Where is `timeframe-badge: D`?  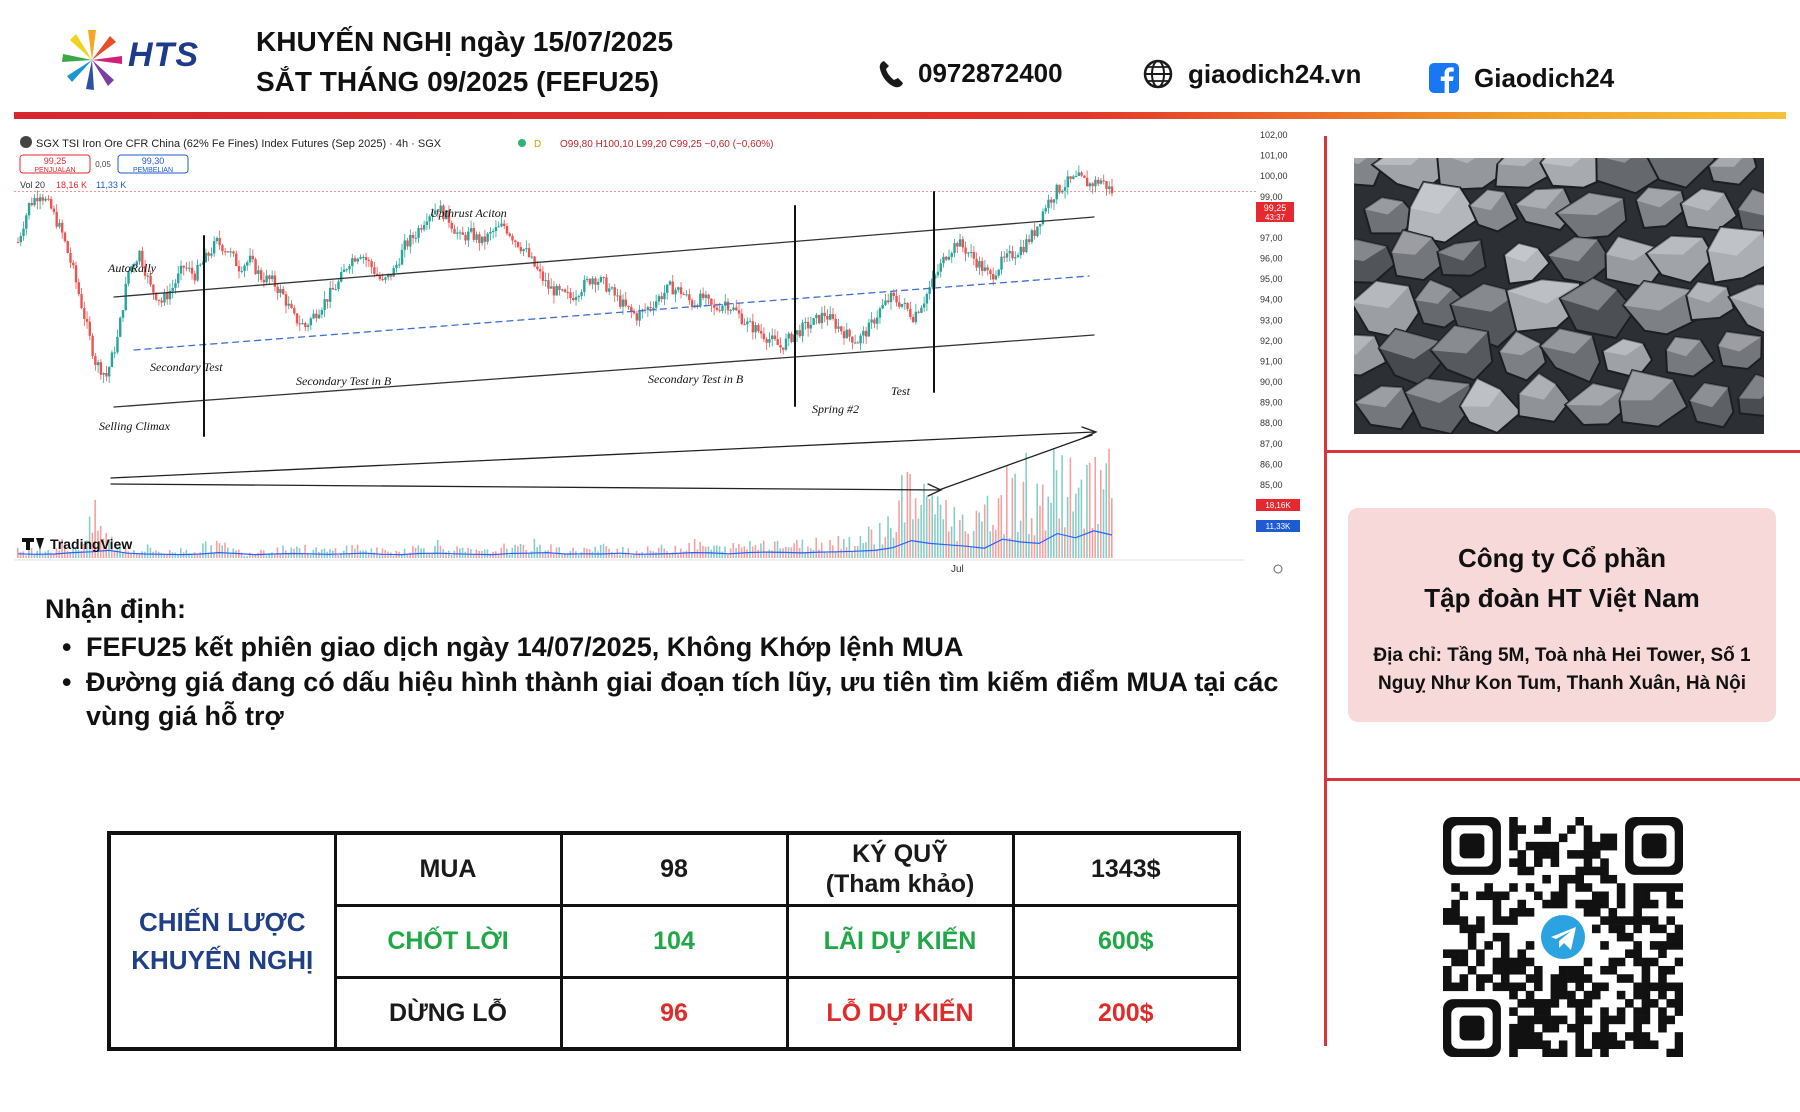
timeframe-badge: D is located at coordinates (537, 144).